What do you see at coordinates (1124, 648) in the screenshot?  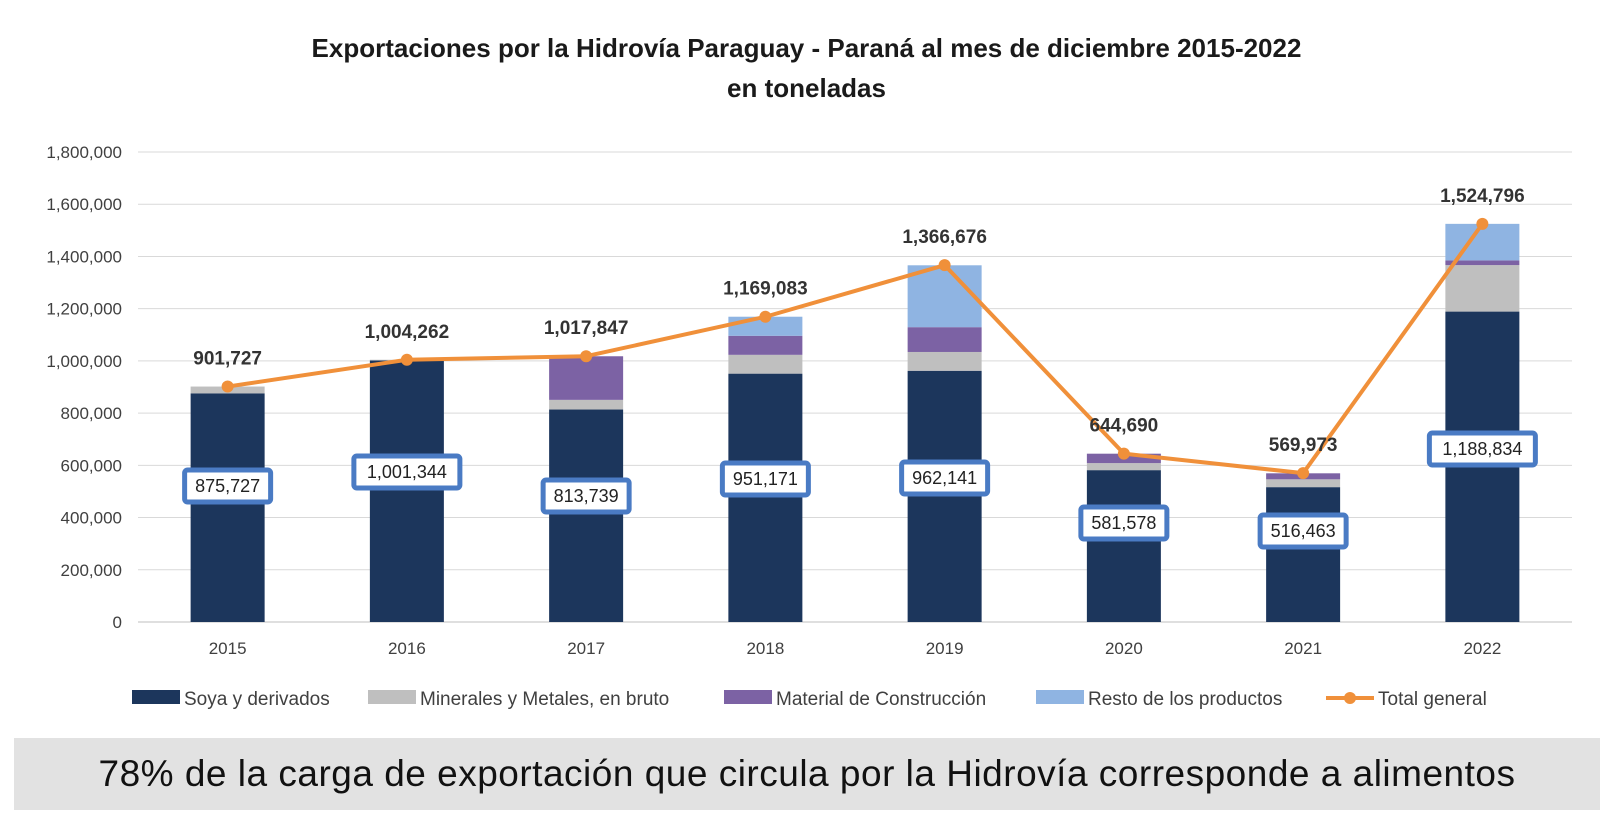 I see `x-tick-label: 2020` at bounding box center [1124, 648].